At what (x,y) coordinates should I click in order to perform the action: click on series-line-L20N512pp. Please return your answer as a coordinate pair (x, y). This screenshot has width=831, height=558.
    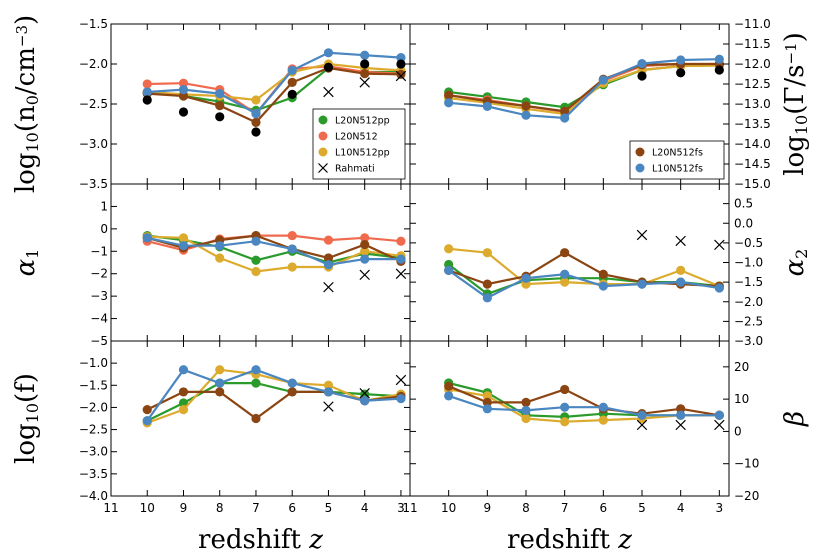
    Looking at the image, I should click on (273, 402).